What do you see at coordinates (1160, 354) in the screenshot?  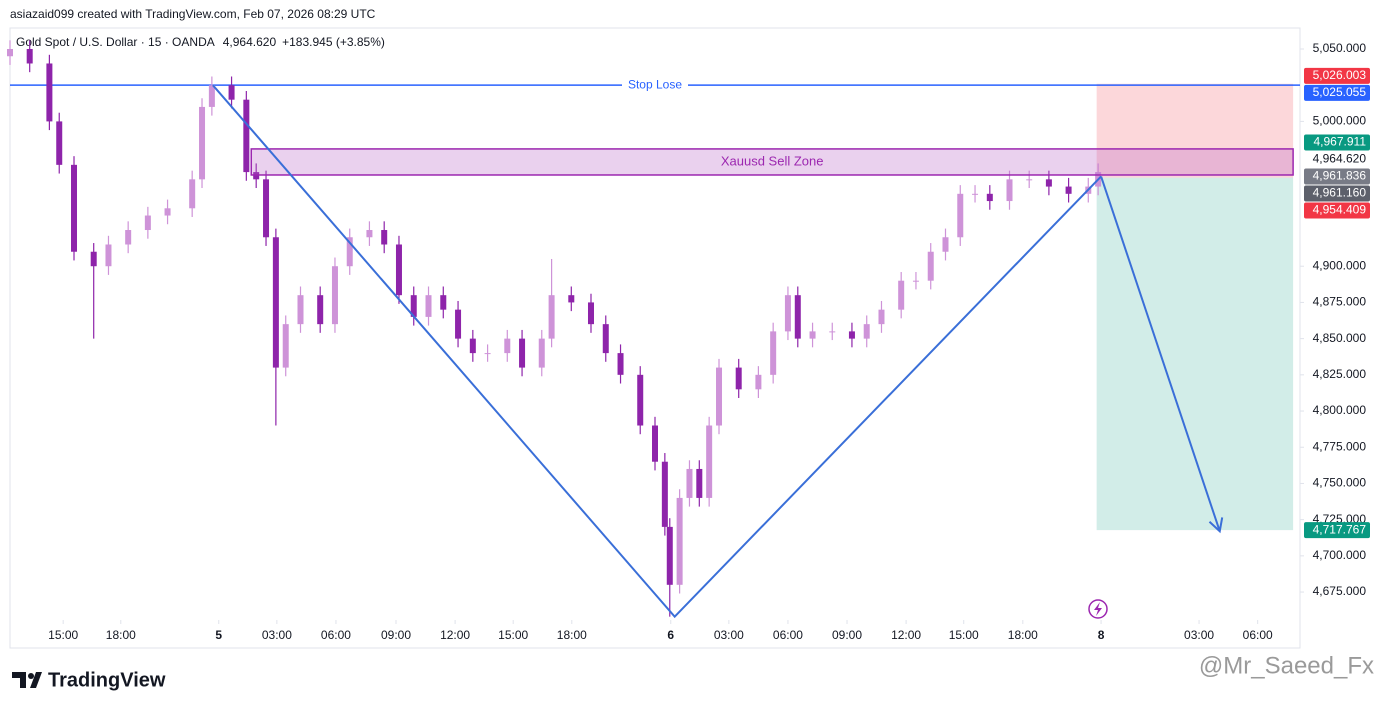 I see `arrow-line` at bounding box center [1160, 354].